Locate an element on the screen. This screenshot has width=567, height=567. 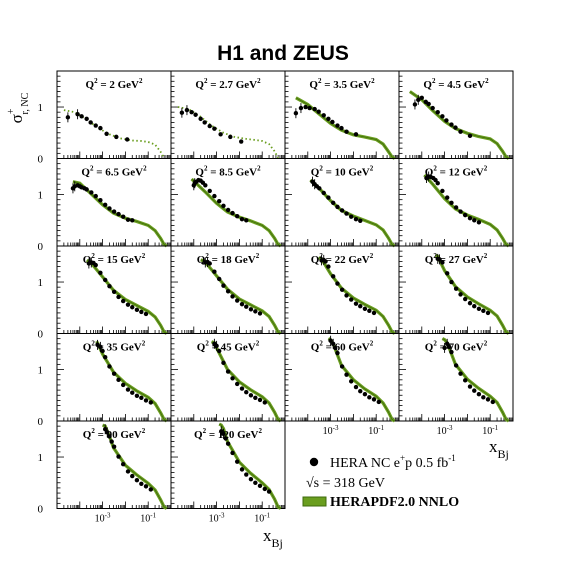
panel-q2-12: Q2 = 12 GeV2 is located at coordinates (456, 203).